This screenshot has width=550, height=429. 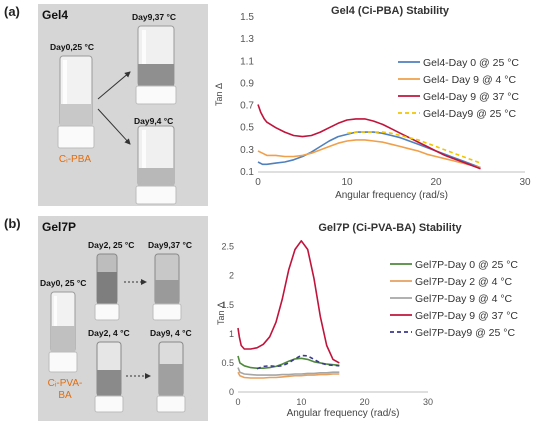 What do you see at coordinates (247, 39) in the screenshot?
I see `y-tick-label: 1.3` at bounding box center [247, 39].